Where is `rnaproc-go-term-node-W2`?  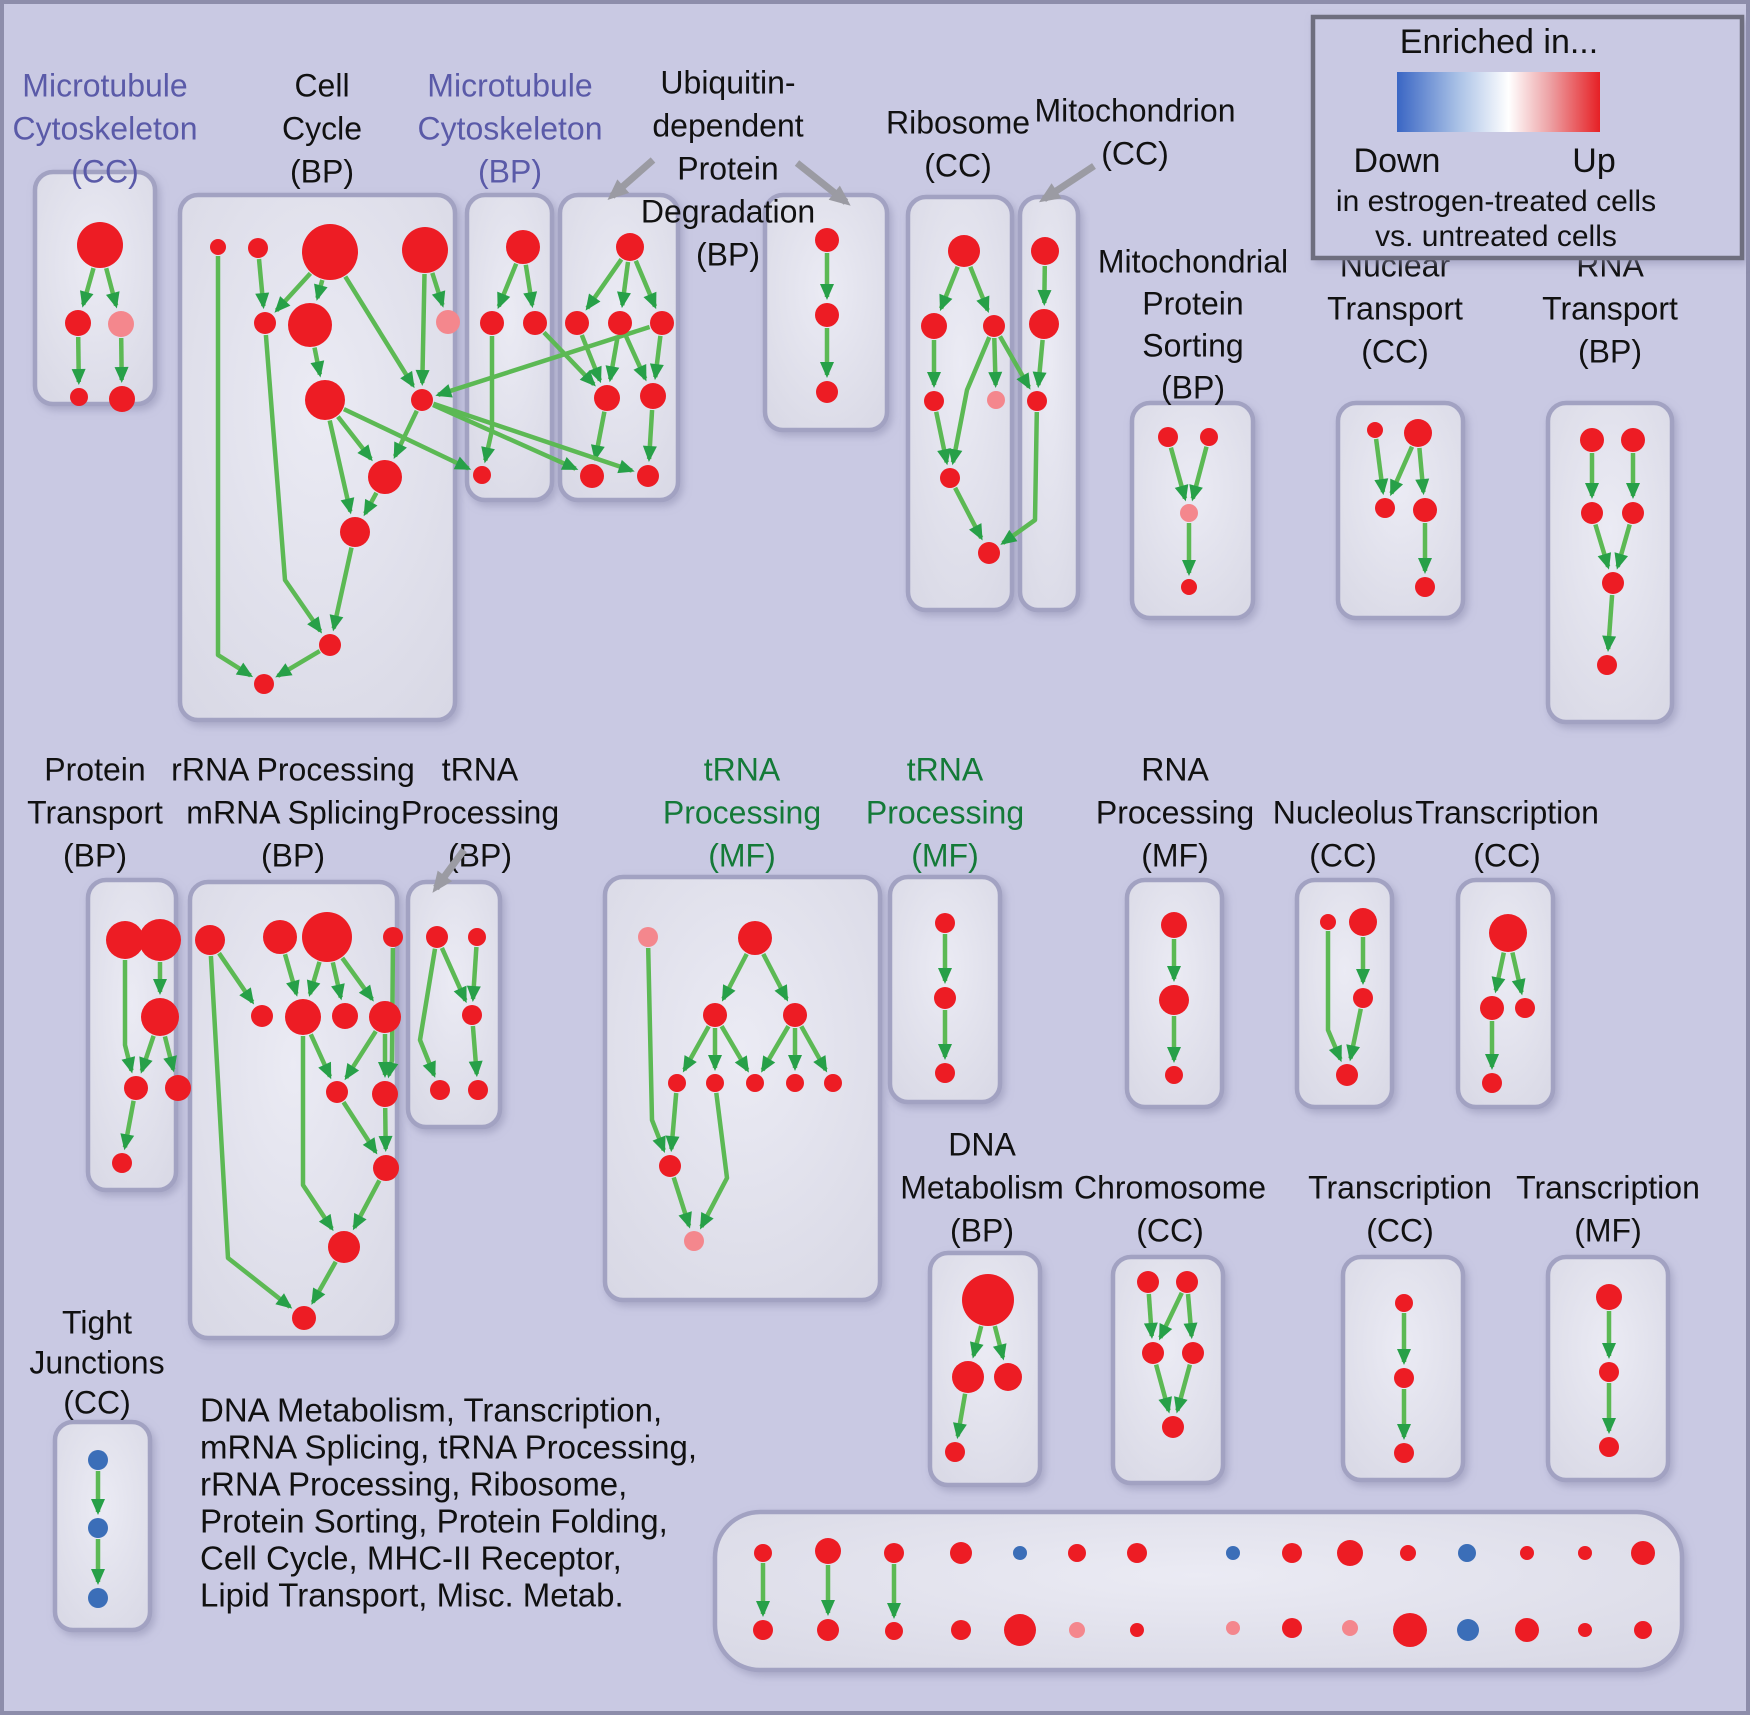
rnaproc-go-term-node-W2 is located at coordinates (1174, 1000).